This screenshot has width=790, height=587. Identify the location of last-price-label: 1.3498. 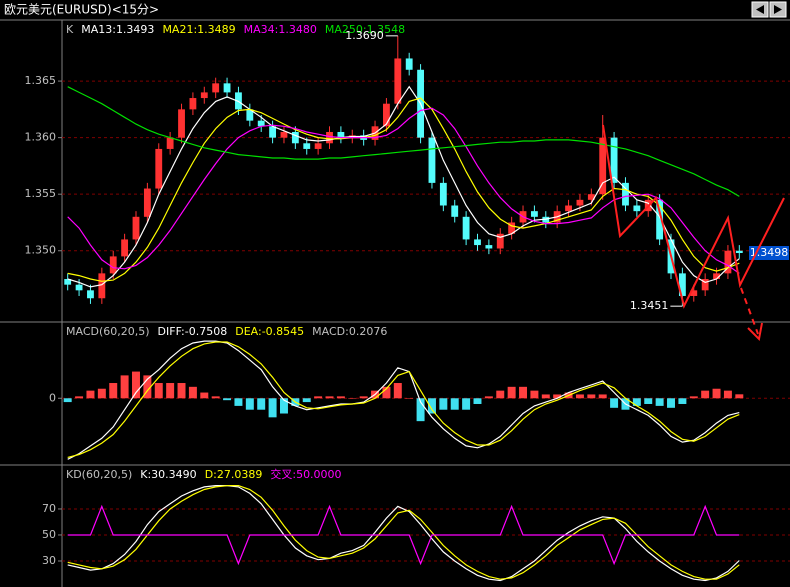
(769, 252).